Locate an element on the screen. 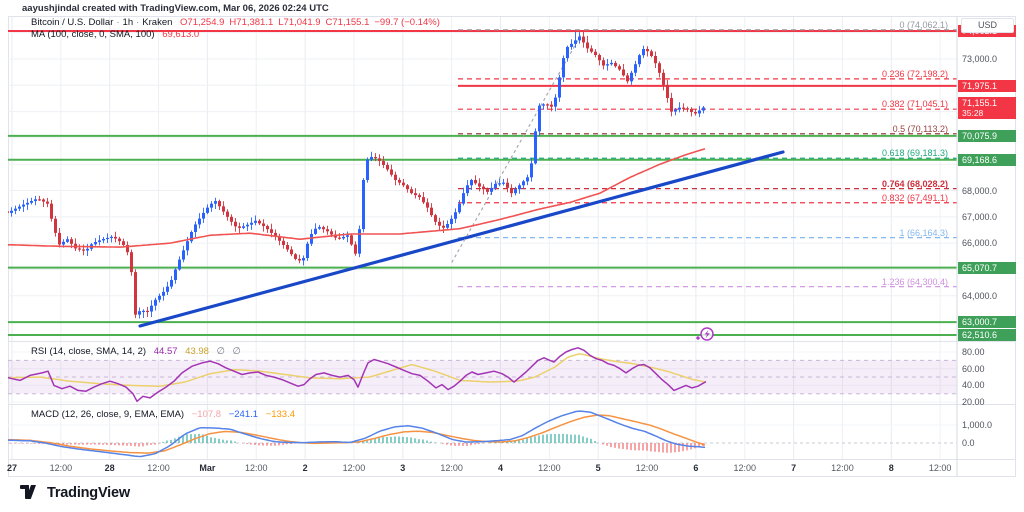 The height and width of the screenshot is (512, 1024). price-line-badge: 70,075.9 is located at coordinates (987, 135).